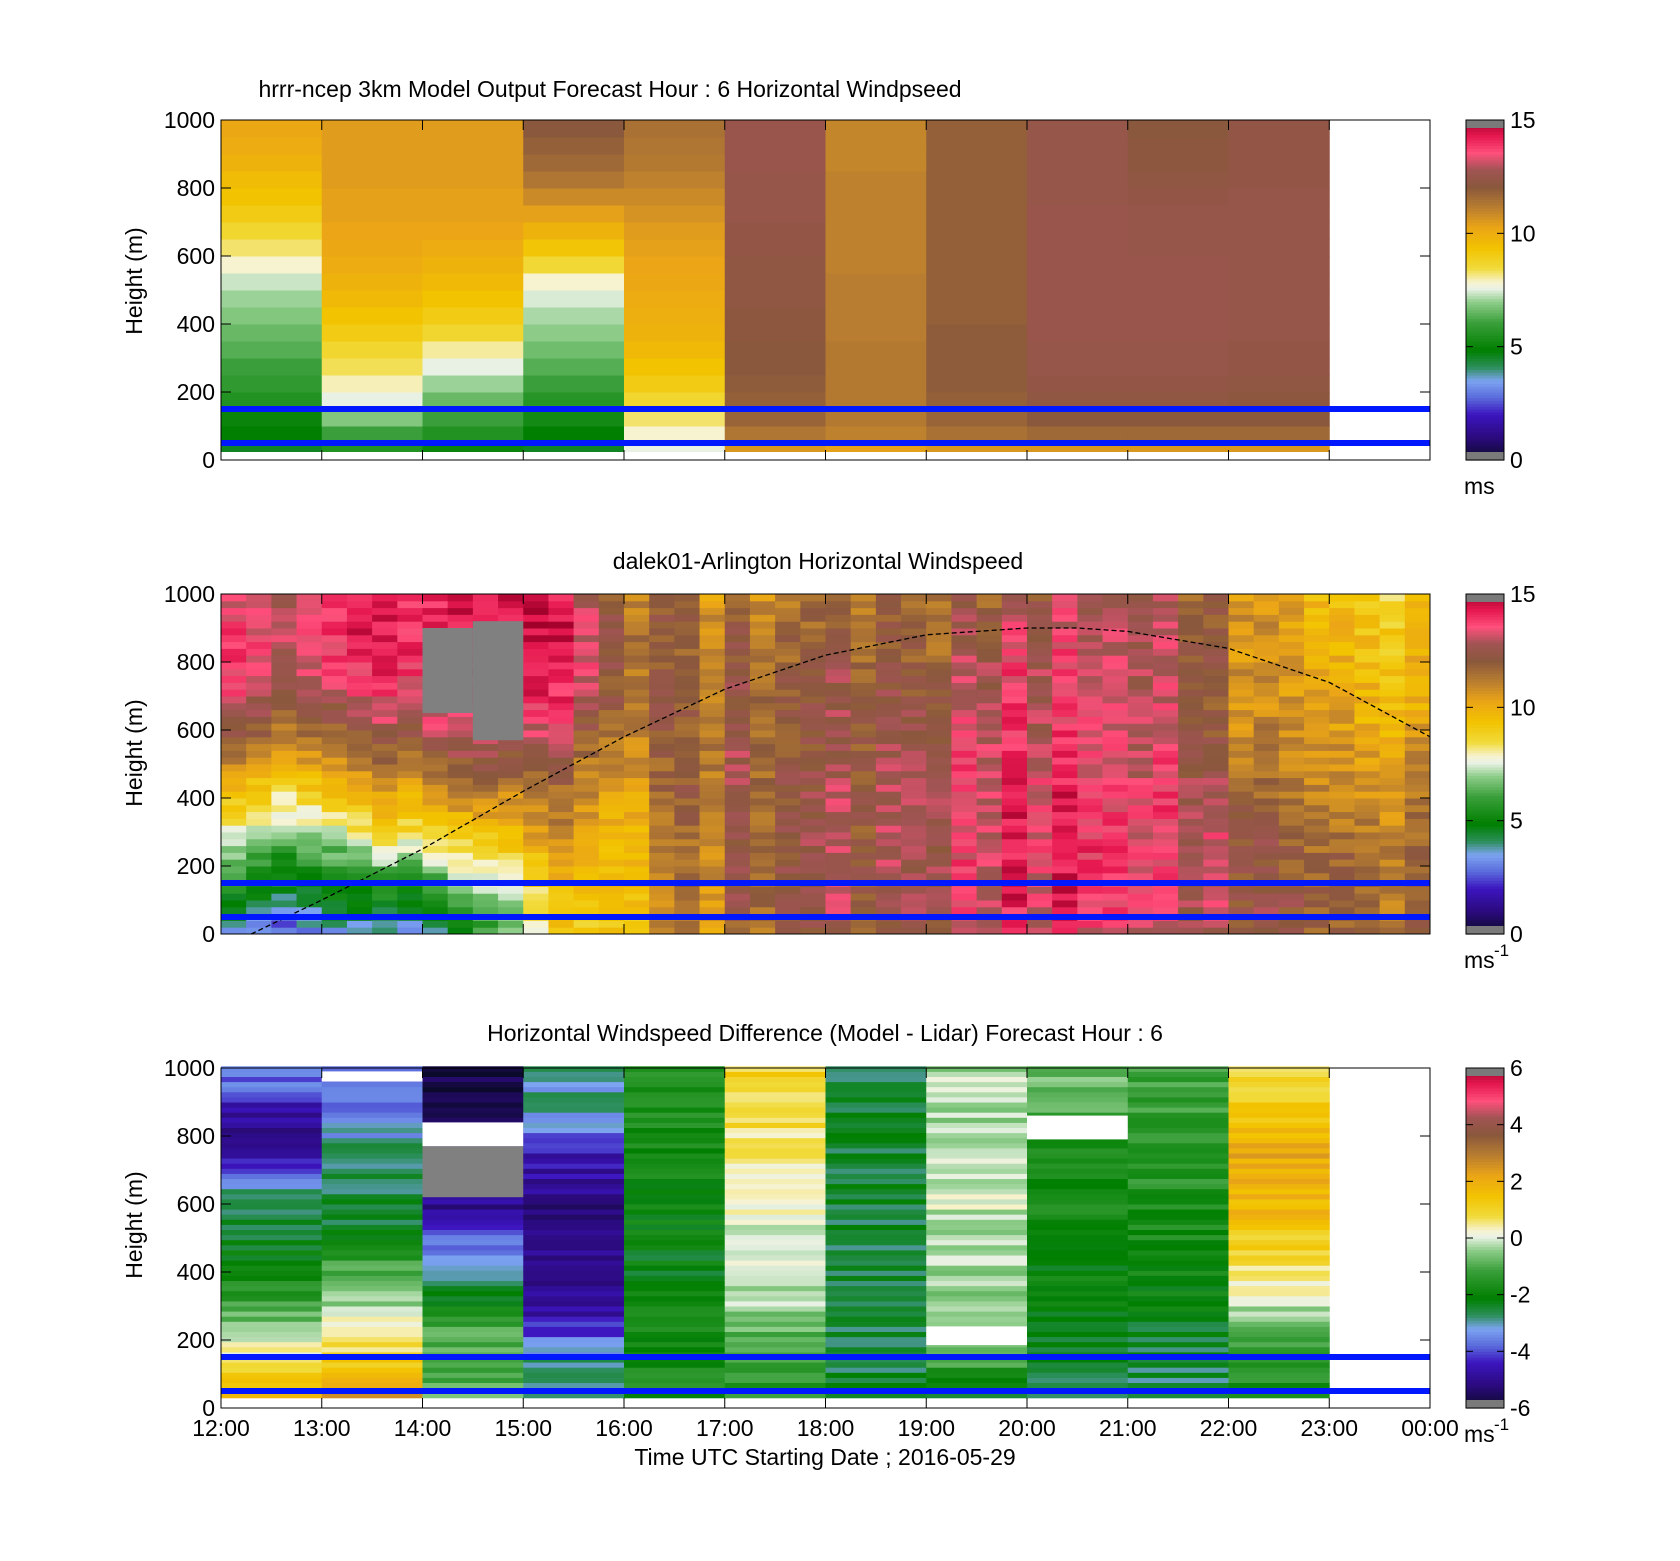  Describe the element at coordinates (1128, 1428) in the screenshot. I see `x-tick-label: 21:00` at that location.